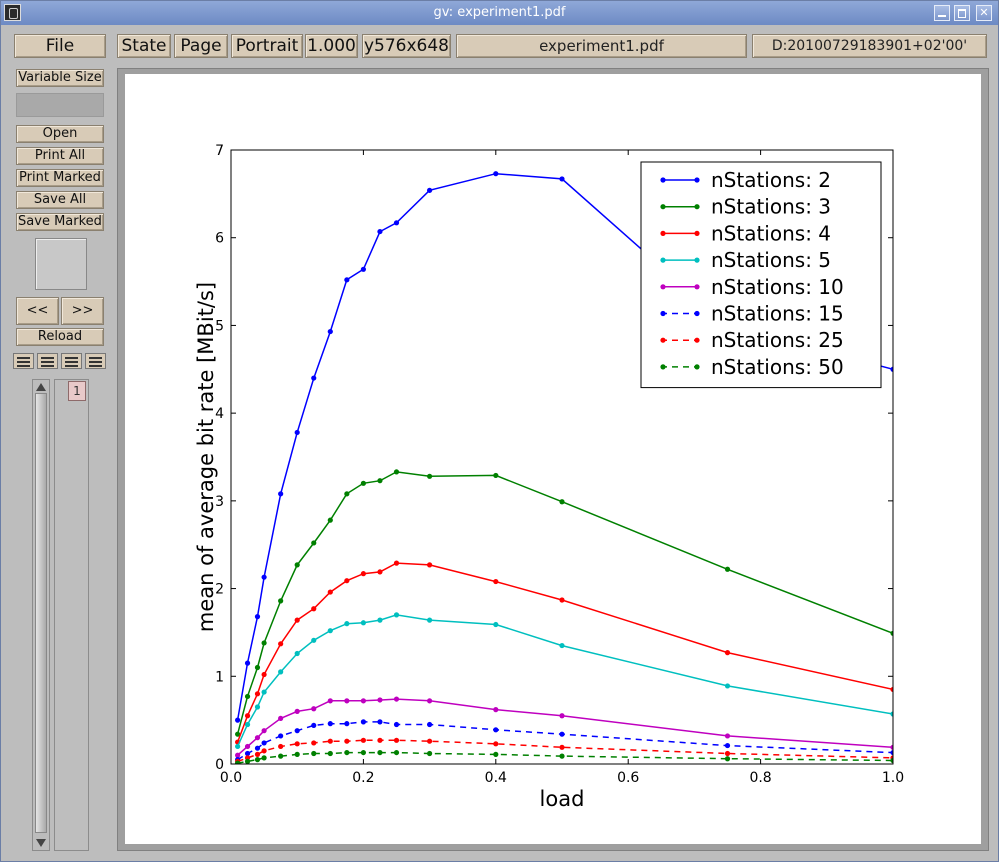  Describe the element at coordinates (942, 13) in the screenshot. I see `minimize-icon` at that location.